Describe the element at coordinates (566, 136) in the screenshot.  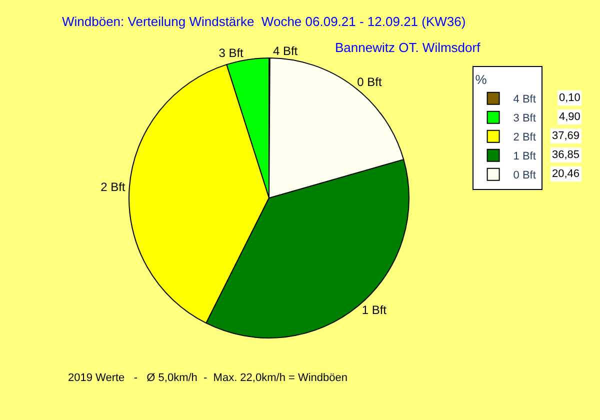
I see `data-label: 37,69` at that location.